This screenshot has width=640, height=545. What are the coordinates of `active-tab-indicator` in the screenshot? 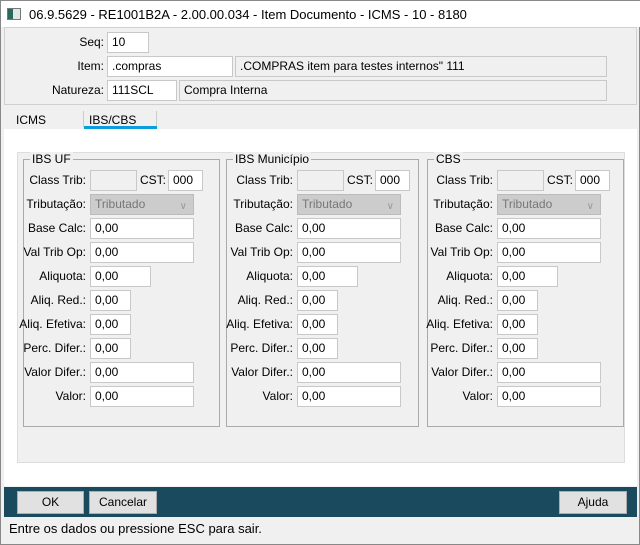 It's located at (120, 127).